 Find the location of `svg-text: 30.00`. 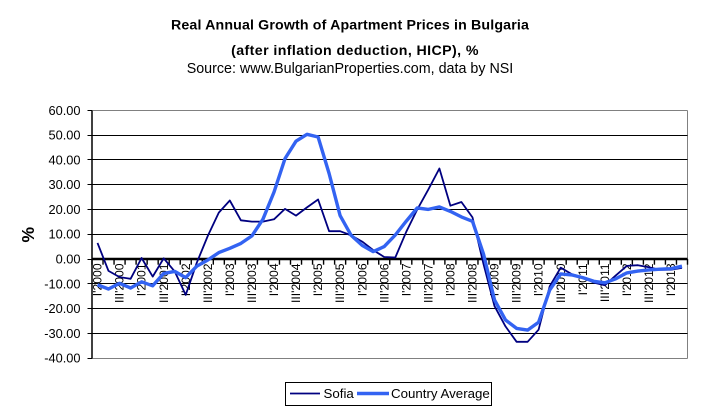

svg-text: 30.00 is located at coordinates (64, 184).